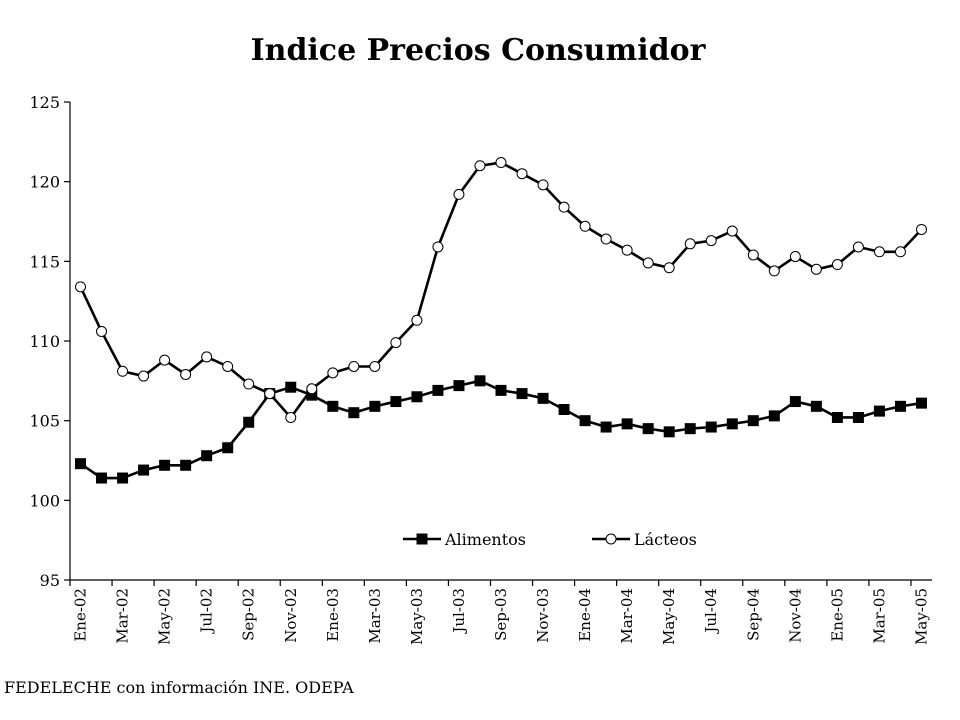 This screenshot has width=960, height=720. Describe the element at coordinates (479, 50) in the screenshot. I see `chart-title: Indice Precios Consumidor` at that location.